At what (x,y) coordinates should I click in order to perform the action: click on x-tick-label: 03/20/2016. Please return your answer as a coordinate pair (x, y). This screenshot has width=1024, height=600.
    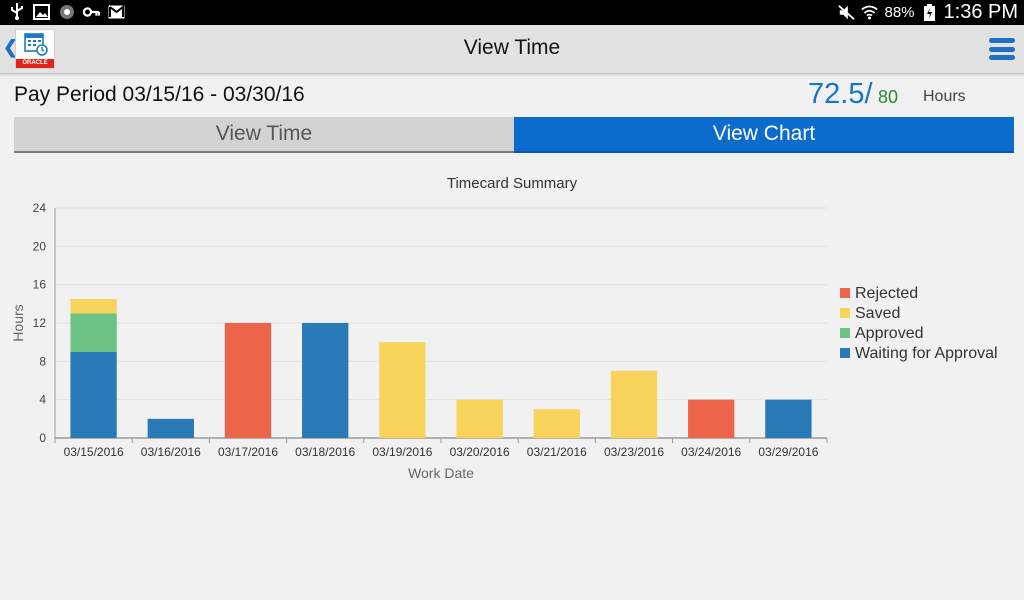
    Looking at the image, I should click on (480, 452).